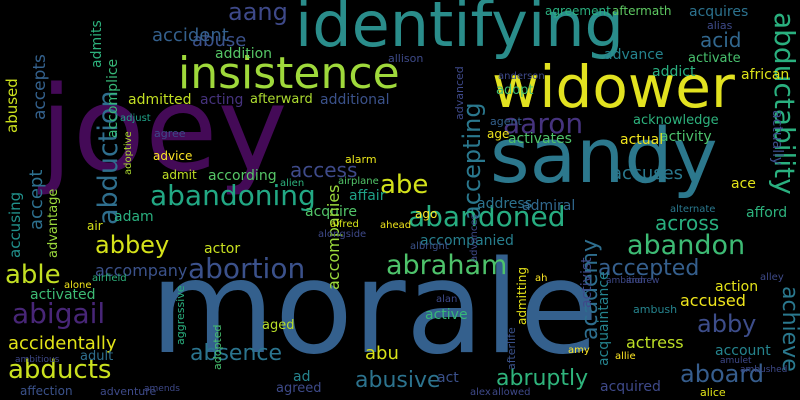  What do you see at coordinates (467, 241) in the screenshot?
I see `word-accompanied: accompanied` at bounding box center [467, 241].